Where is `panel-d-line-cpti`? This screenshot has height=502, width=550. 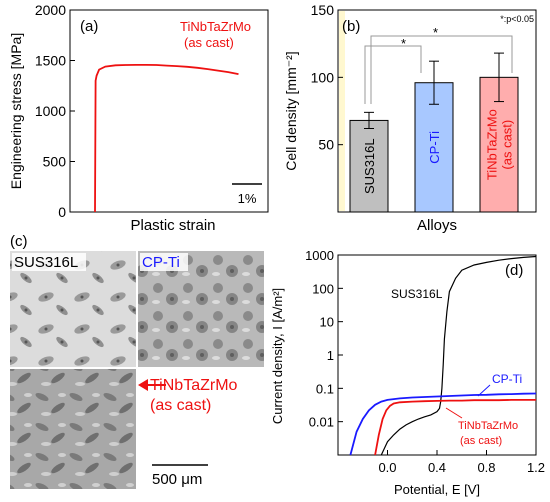 panel-d-line-cpti is located at coordinates (443, 424).